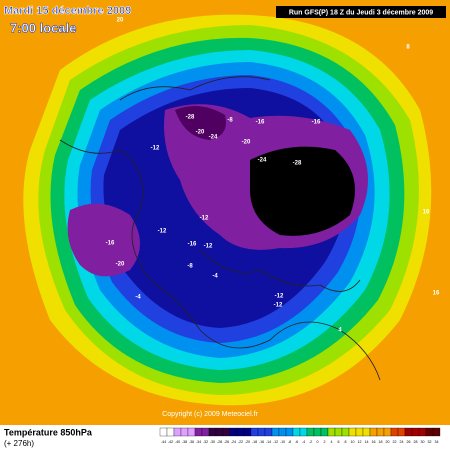  What do you see at coordinates (205, 442) in the screenshot?
I see `scale-label: -32` at bounding box center [205, 442].